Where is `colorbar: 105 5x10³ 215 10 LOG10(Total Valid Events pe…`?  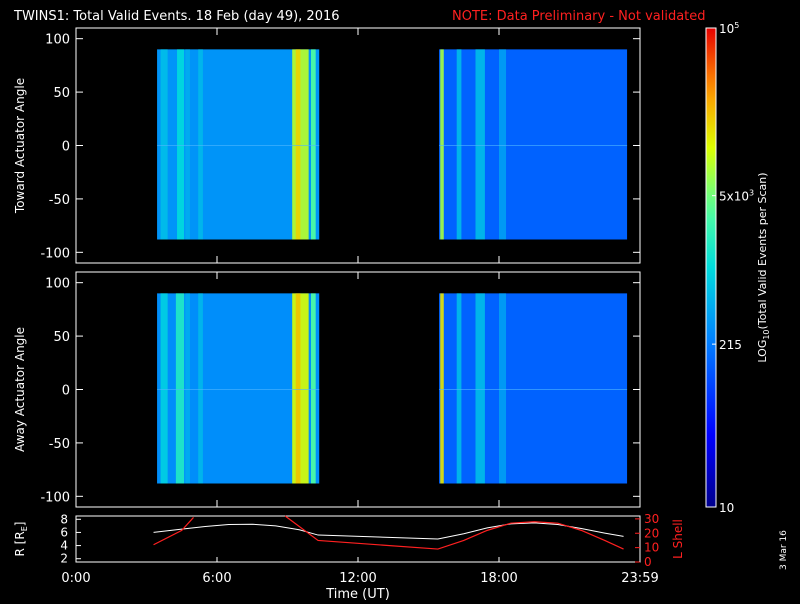
colorbar: 105 5x10³ 215 10 LOG10(Total Valid Events pe… is located at coordinates (738, 268).